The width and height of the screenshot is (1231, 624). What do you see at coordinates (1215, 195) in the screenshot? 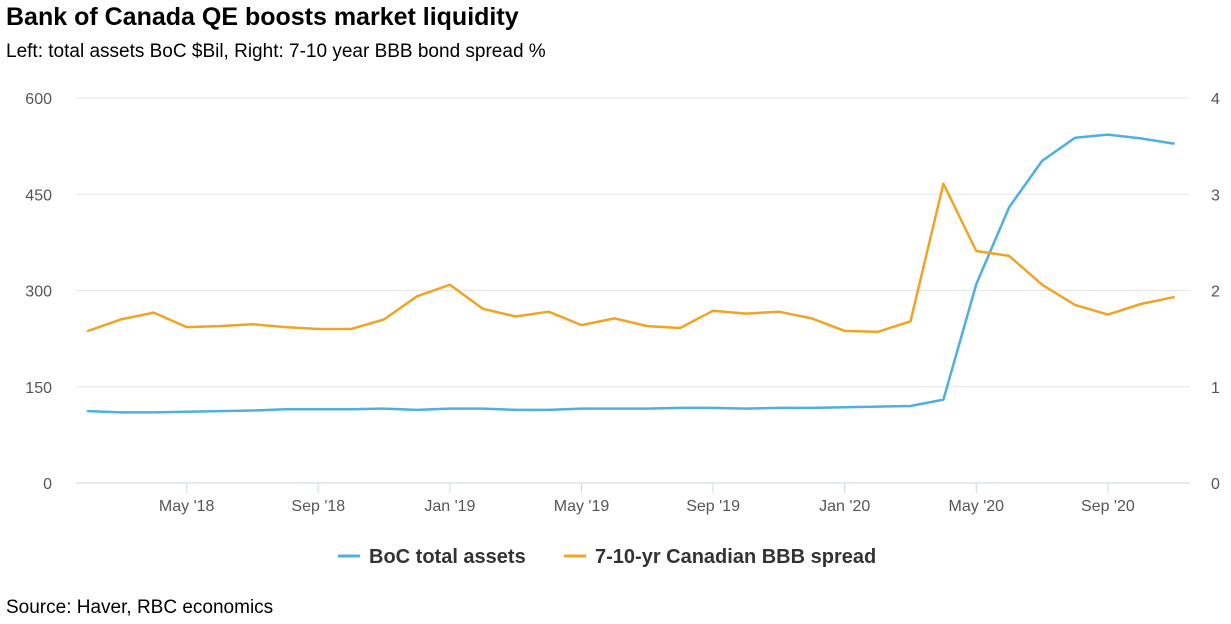
I see `y-right-tick-label: 3` at bounding box center [1215, 195].